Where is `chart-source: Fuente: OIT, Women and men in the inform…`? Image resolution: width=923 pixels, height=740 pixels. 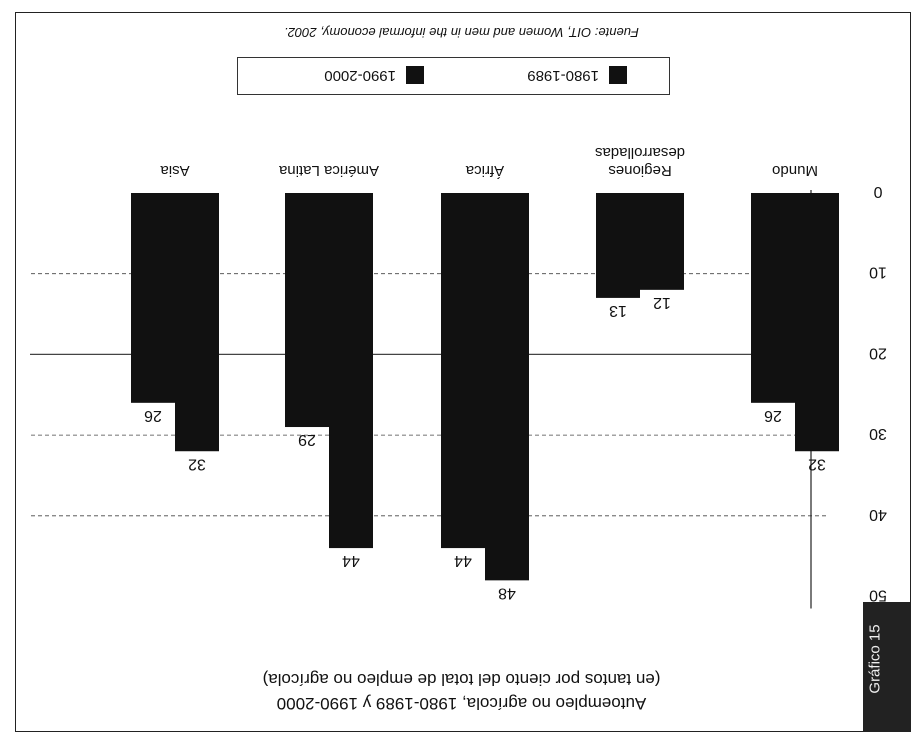 chart-source: Fuente: OIT, Women and men in the inform… is located at coordinates (461, 32).